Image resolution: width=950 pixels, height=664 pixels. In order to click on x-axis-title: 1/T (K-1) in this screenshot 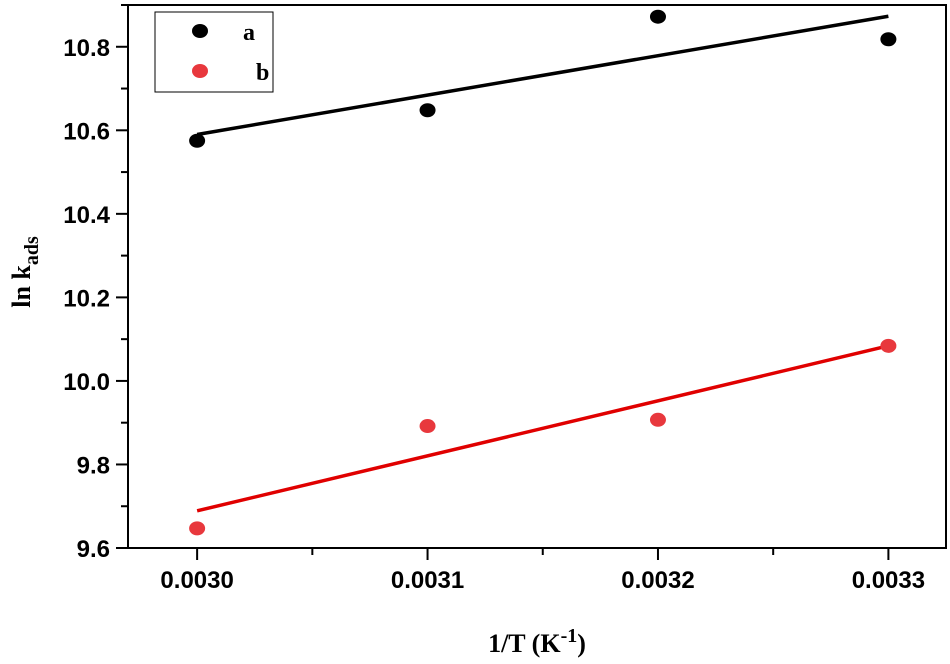, I will do `click(537, 641)`.